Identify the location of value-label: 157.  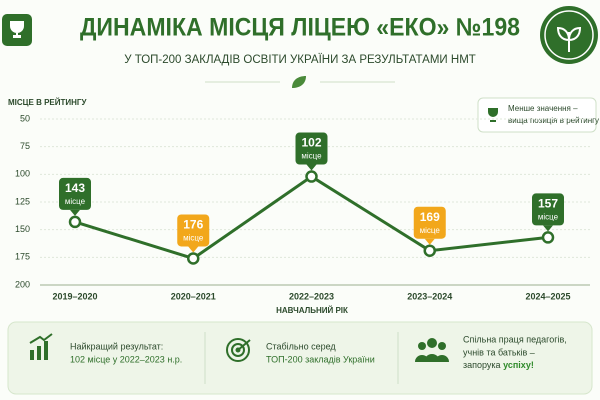
(548, 204).